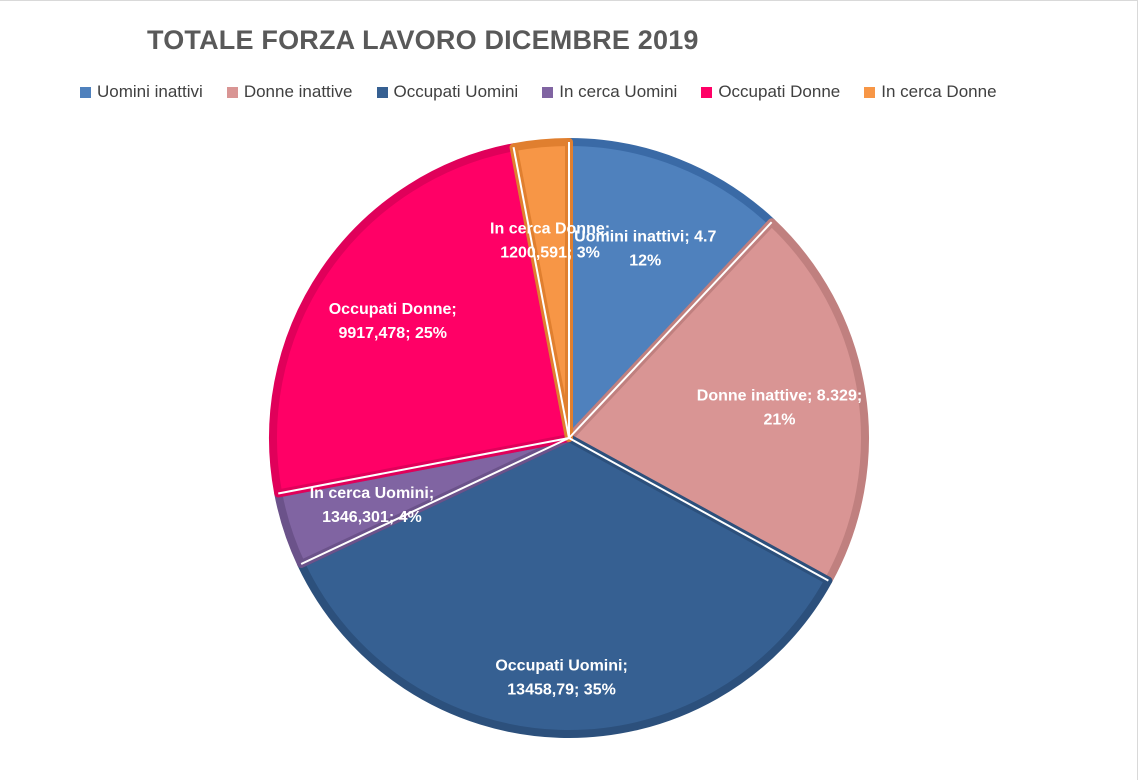 This screenshot has width=1138, height=781. I want to click on legend-swatch-in-cerca-donne, so click(870, 92).